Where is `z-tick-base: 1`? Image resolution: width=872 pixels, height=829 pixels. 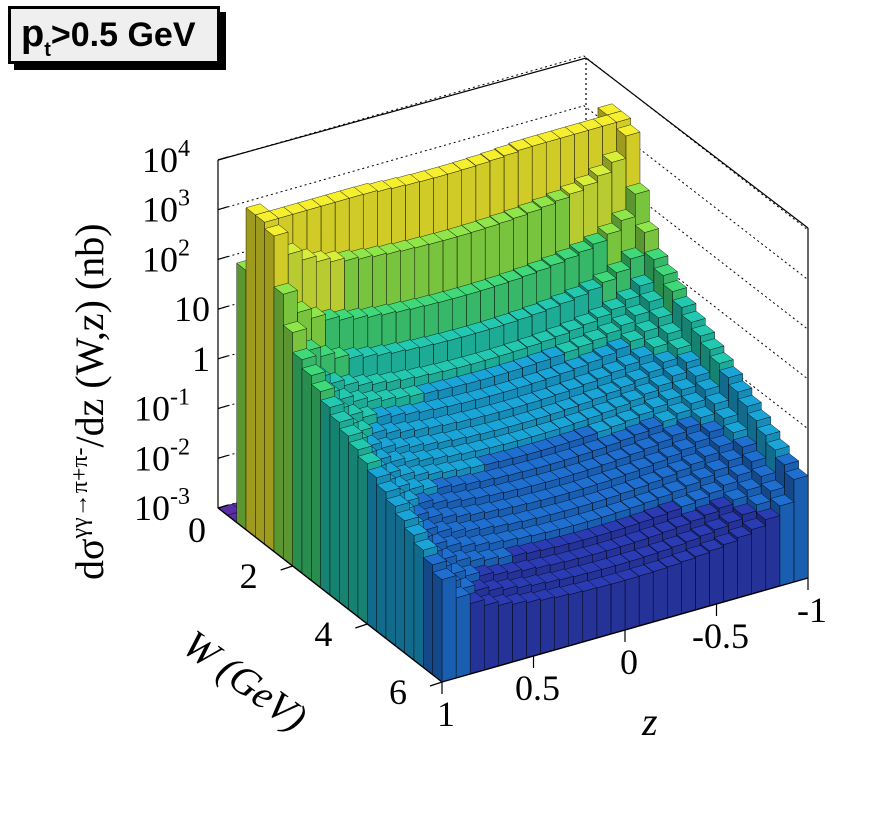
z-tick-base: 1 is located at coordinates (201, 359).